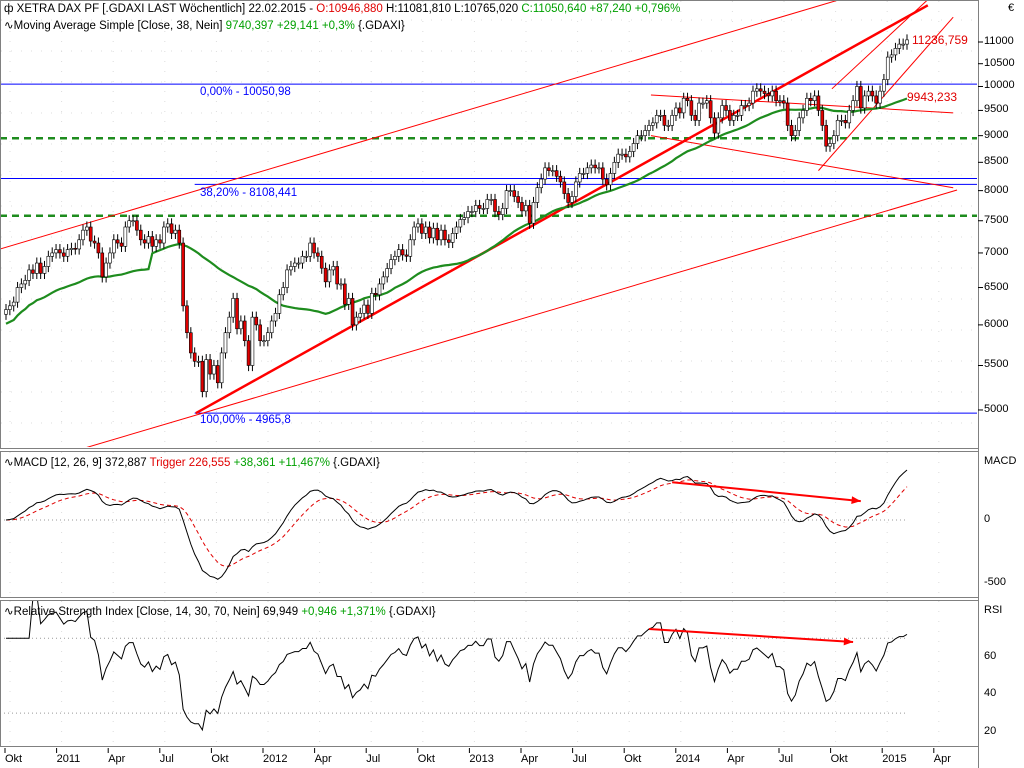 The height and width of the screenshot is (768, 1024). What do you see at coordinates (426, 759) in the screenshot?
I see `time-tick: Okt` at bounding box center [426, 759].